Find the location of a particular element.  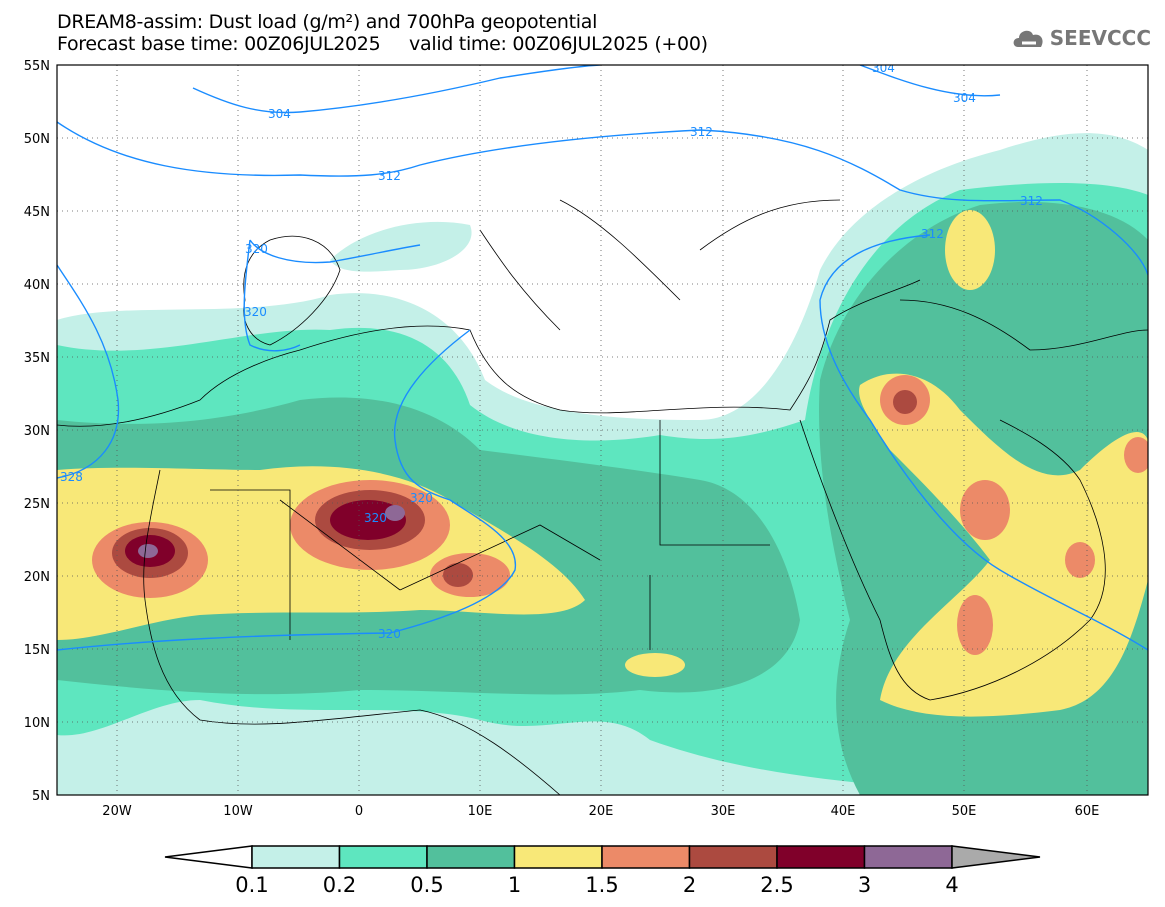

colorbar-legend: 0.1 0.2 0.5 1 1.5 2 2.5 3 4 is located at coordinates (602, 871).